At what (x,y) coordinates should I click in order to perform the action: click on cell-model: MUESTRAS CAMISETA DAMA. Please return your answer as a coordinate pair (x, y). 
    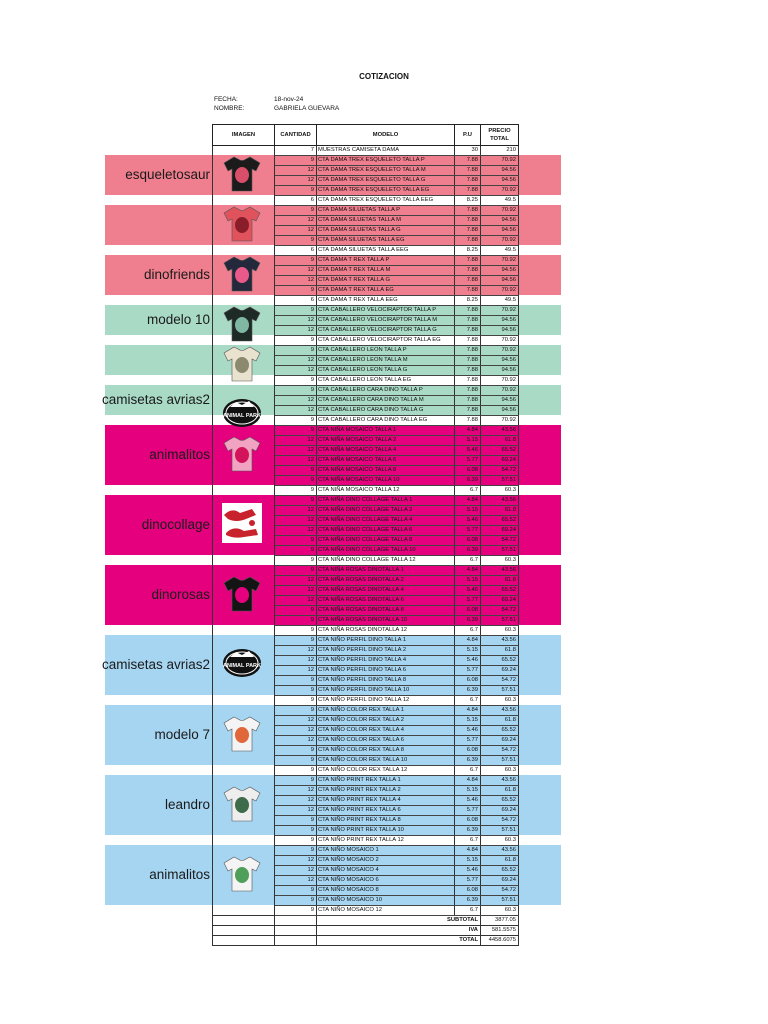
    Looking at the image, I should click on (385, 150).